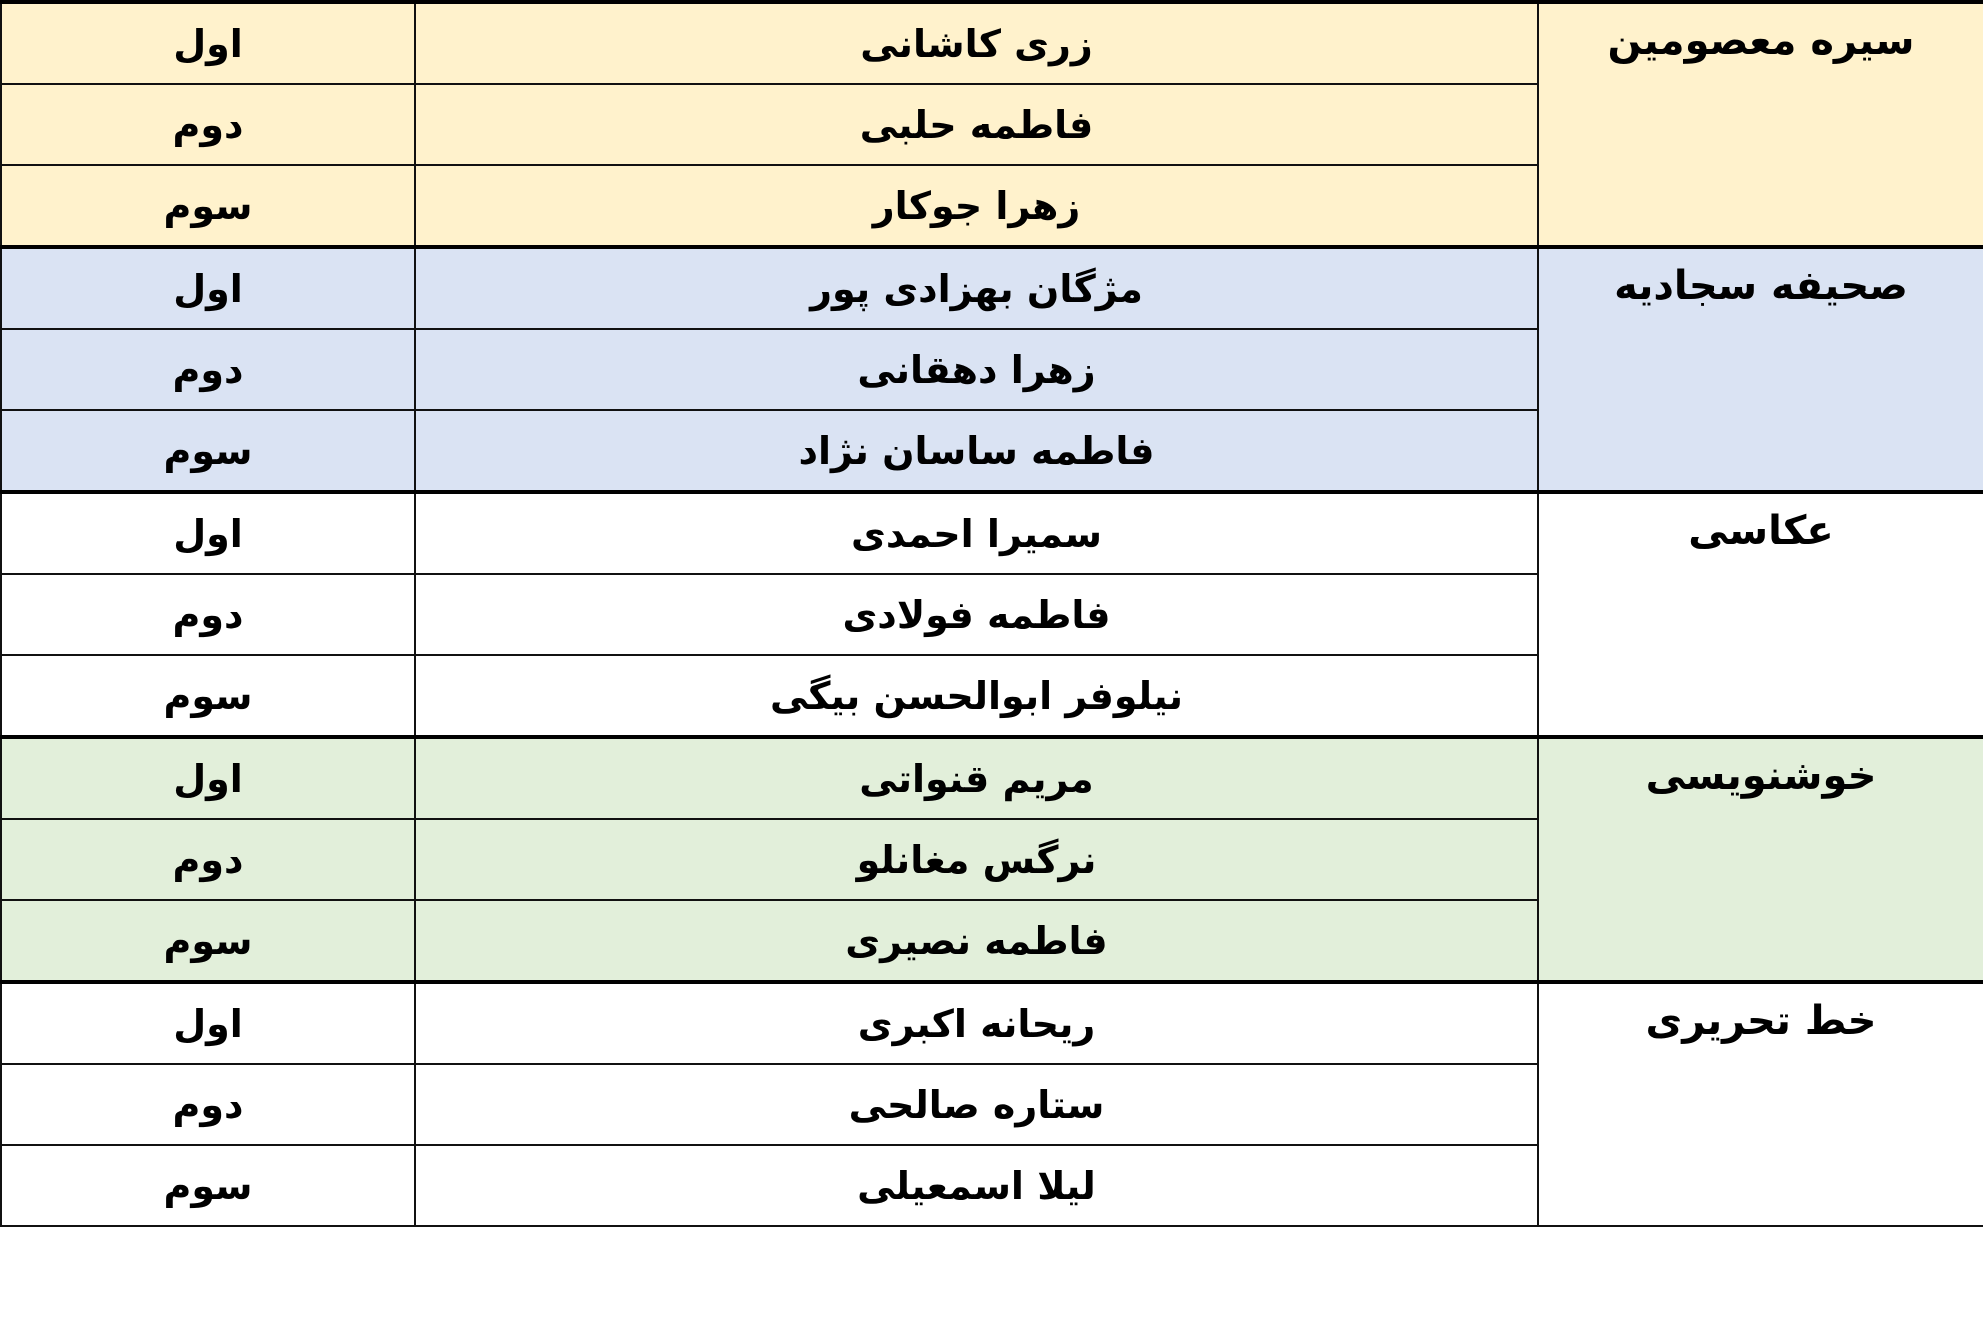 This screenshot has height=1337, width=1983. Describe the element at coordinates (976, 859) in the screenshot. I see `name-cell: نرگس مغانلو` at that location.